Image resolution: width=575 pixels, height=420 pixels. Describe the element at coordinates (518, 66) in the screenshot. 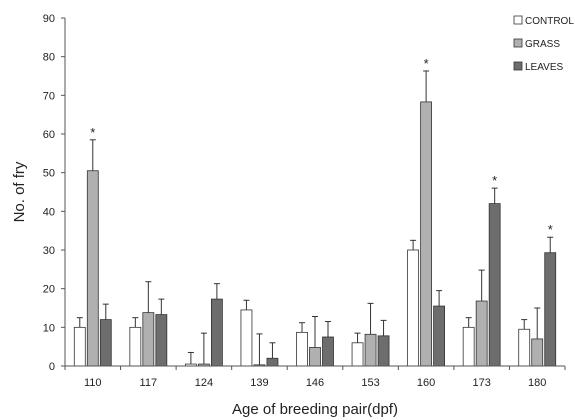

I see `legend-swatch-leaves` at that location.